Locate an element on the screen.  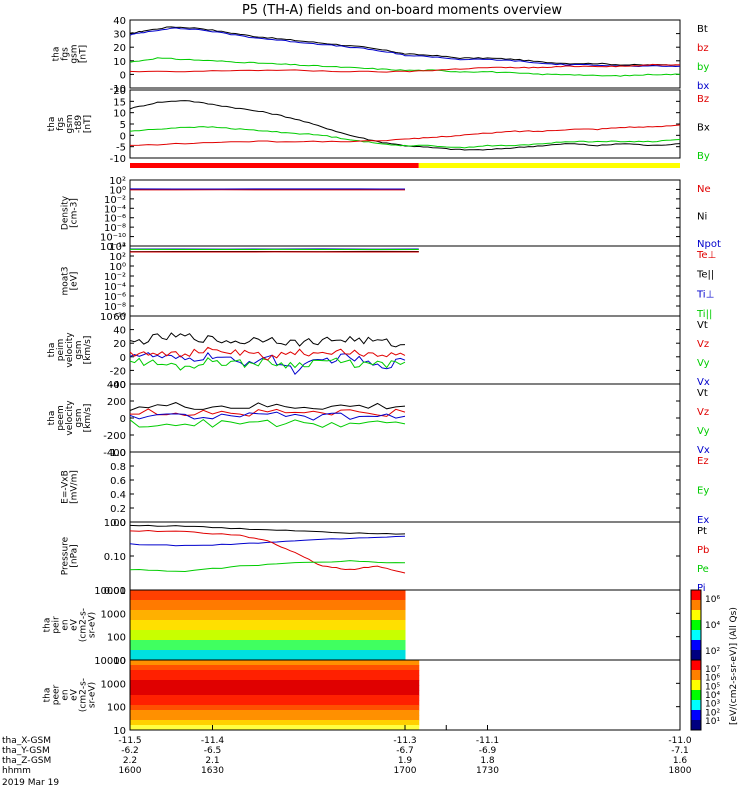
y-tick-label: 10⁻¹⁰ is located at coordinates (113, 317).